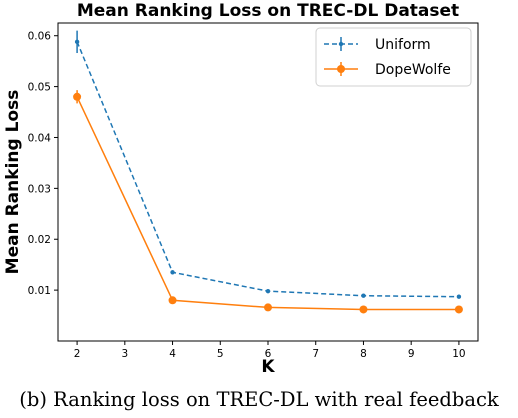  Describe the element at coordinates (363, 354) in the screenshot. I see `x-tick-label: 8` at that location.